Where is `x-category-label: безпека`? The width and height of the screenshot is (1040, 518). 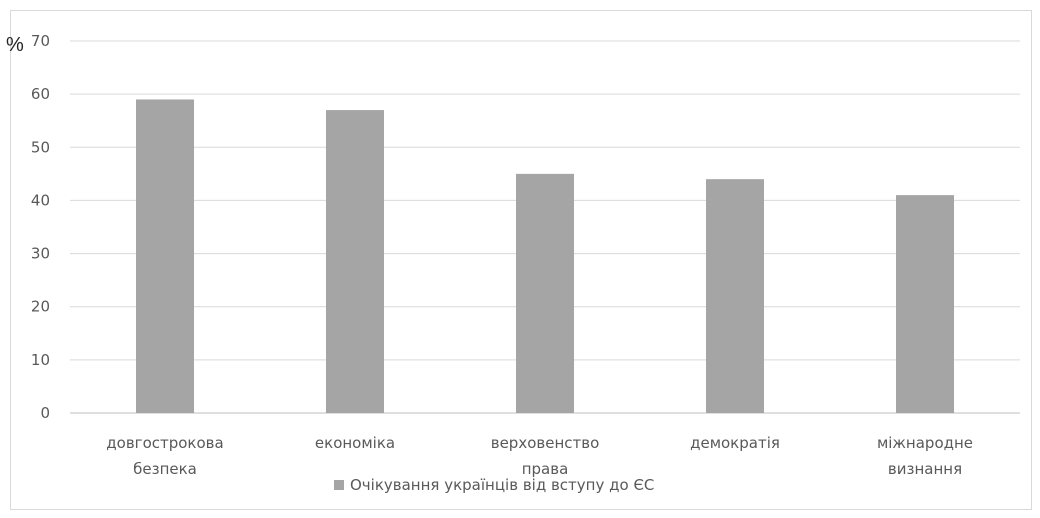 x-category-label: безпека is located at coordinates (165, 469).